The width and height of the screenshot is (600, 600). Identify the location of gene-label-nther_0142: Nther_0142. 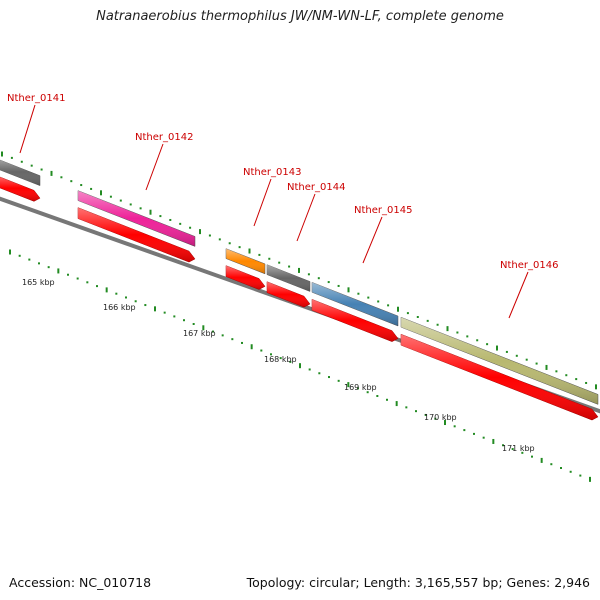
(164, 137).